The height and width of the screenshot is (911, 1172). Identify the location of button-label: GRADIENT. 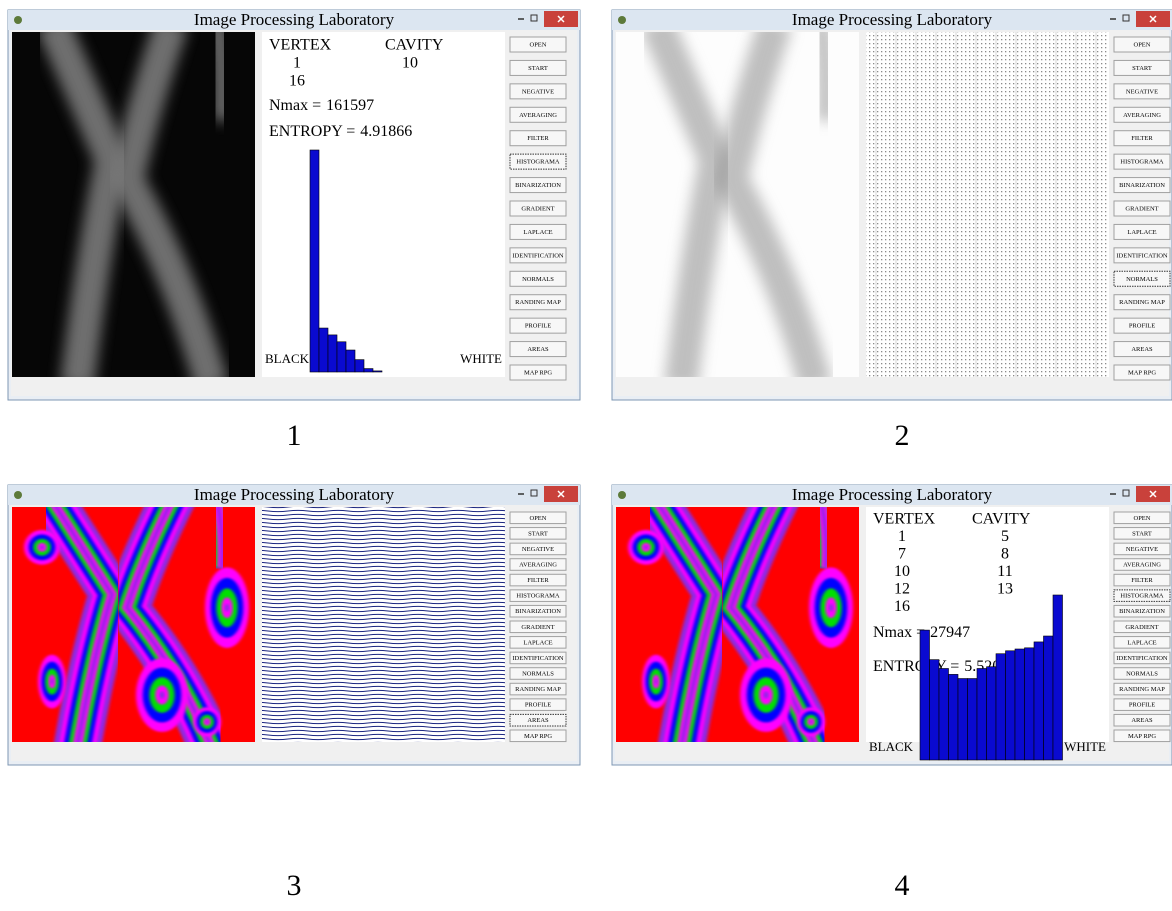
(1141, 208).